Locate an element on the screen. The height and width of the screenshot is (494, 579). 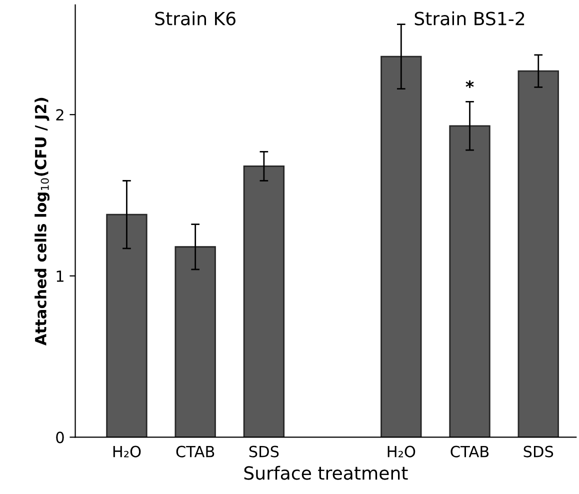
y-axis-title: Attached cells log$_{10}$(CFU / J2) is located at coordinates (42, 222).